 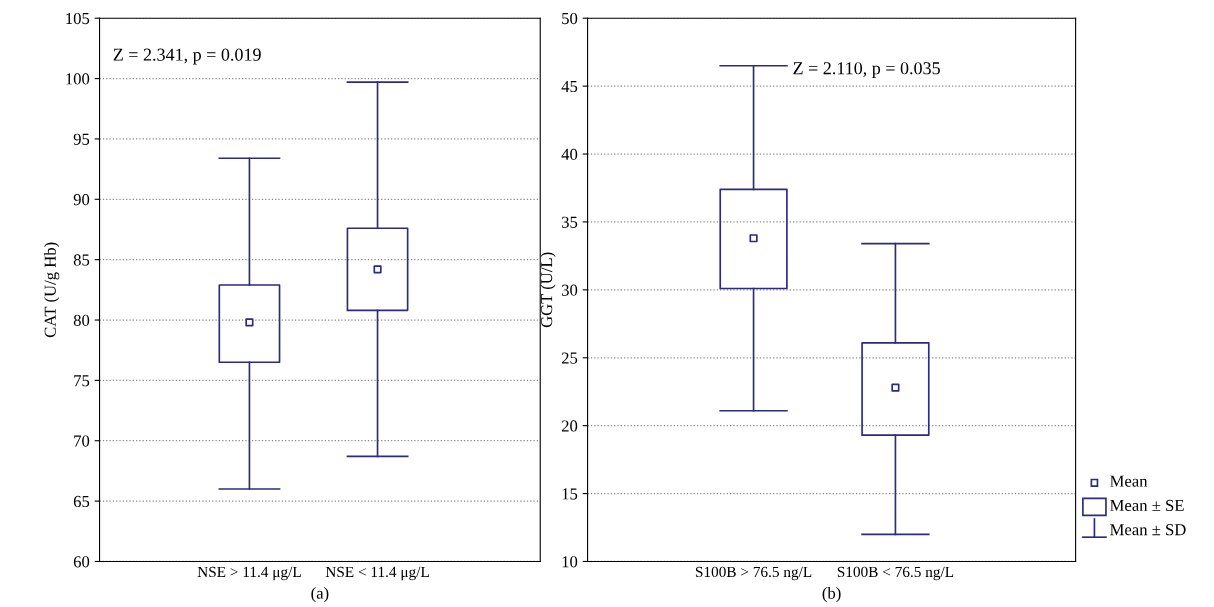 I want to click on text: Mean ± SD, so click(x=1148, y=530).